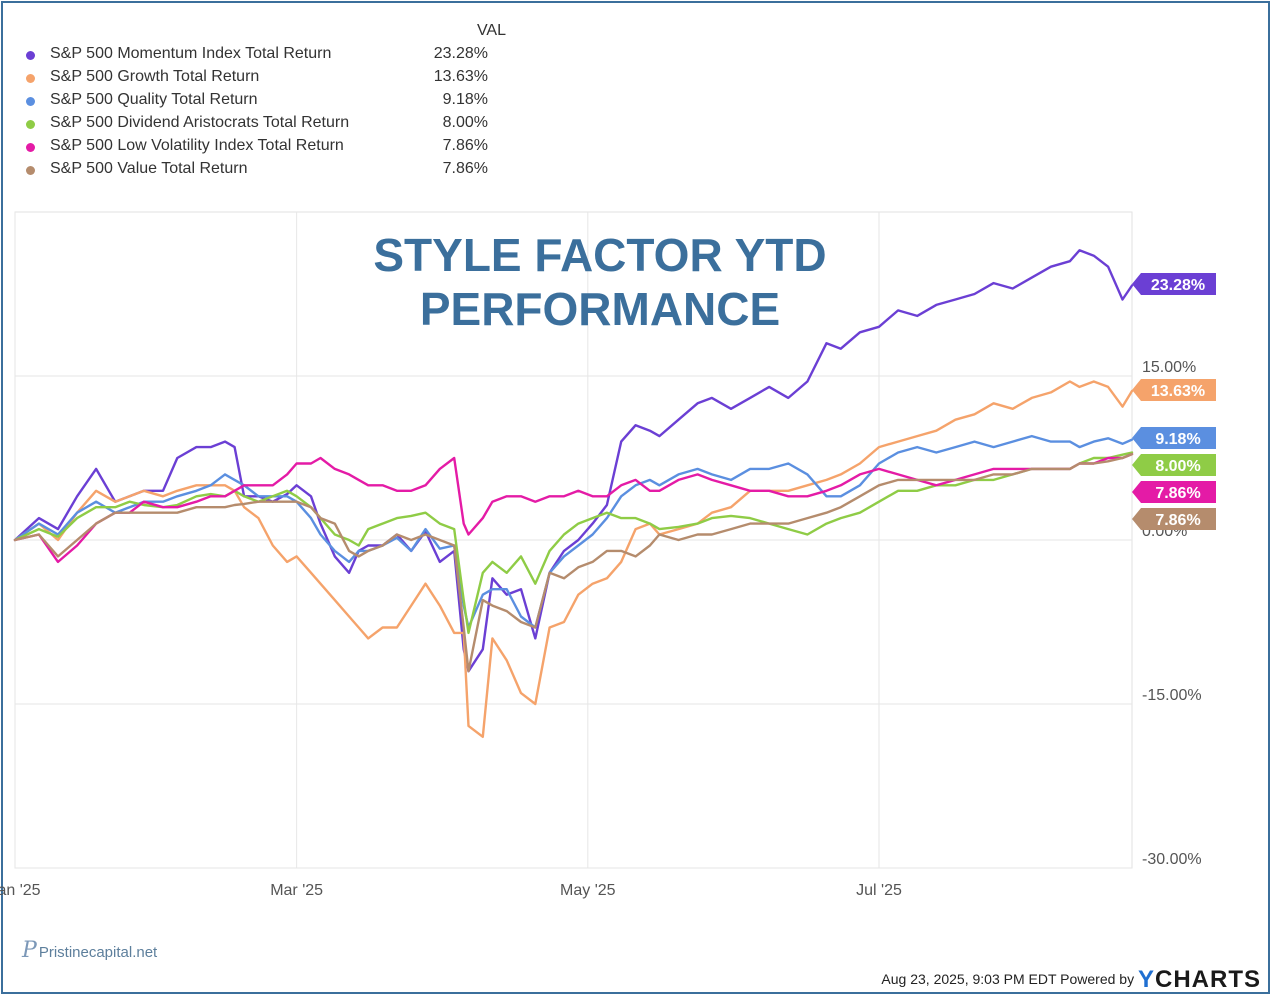 This screenshot has height=995, width=1271. Describe the element at coordinates (600, 255) in the screenshot. I see `chart-title-line-1: STYLE FACTOR YTD` at that location.